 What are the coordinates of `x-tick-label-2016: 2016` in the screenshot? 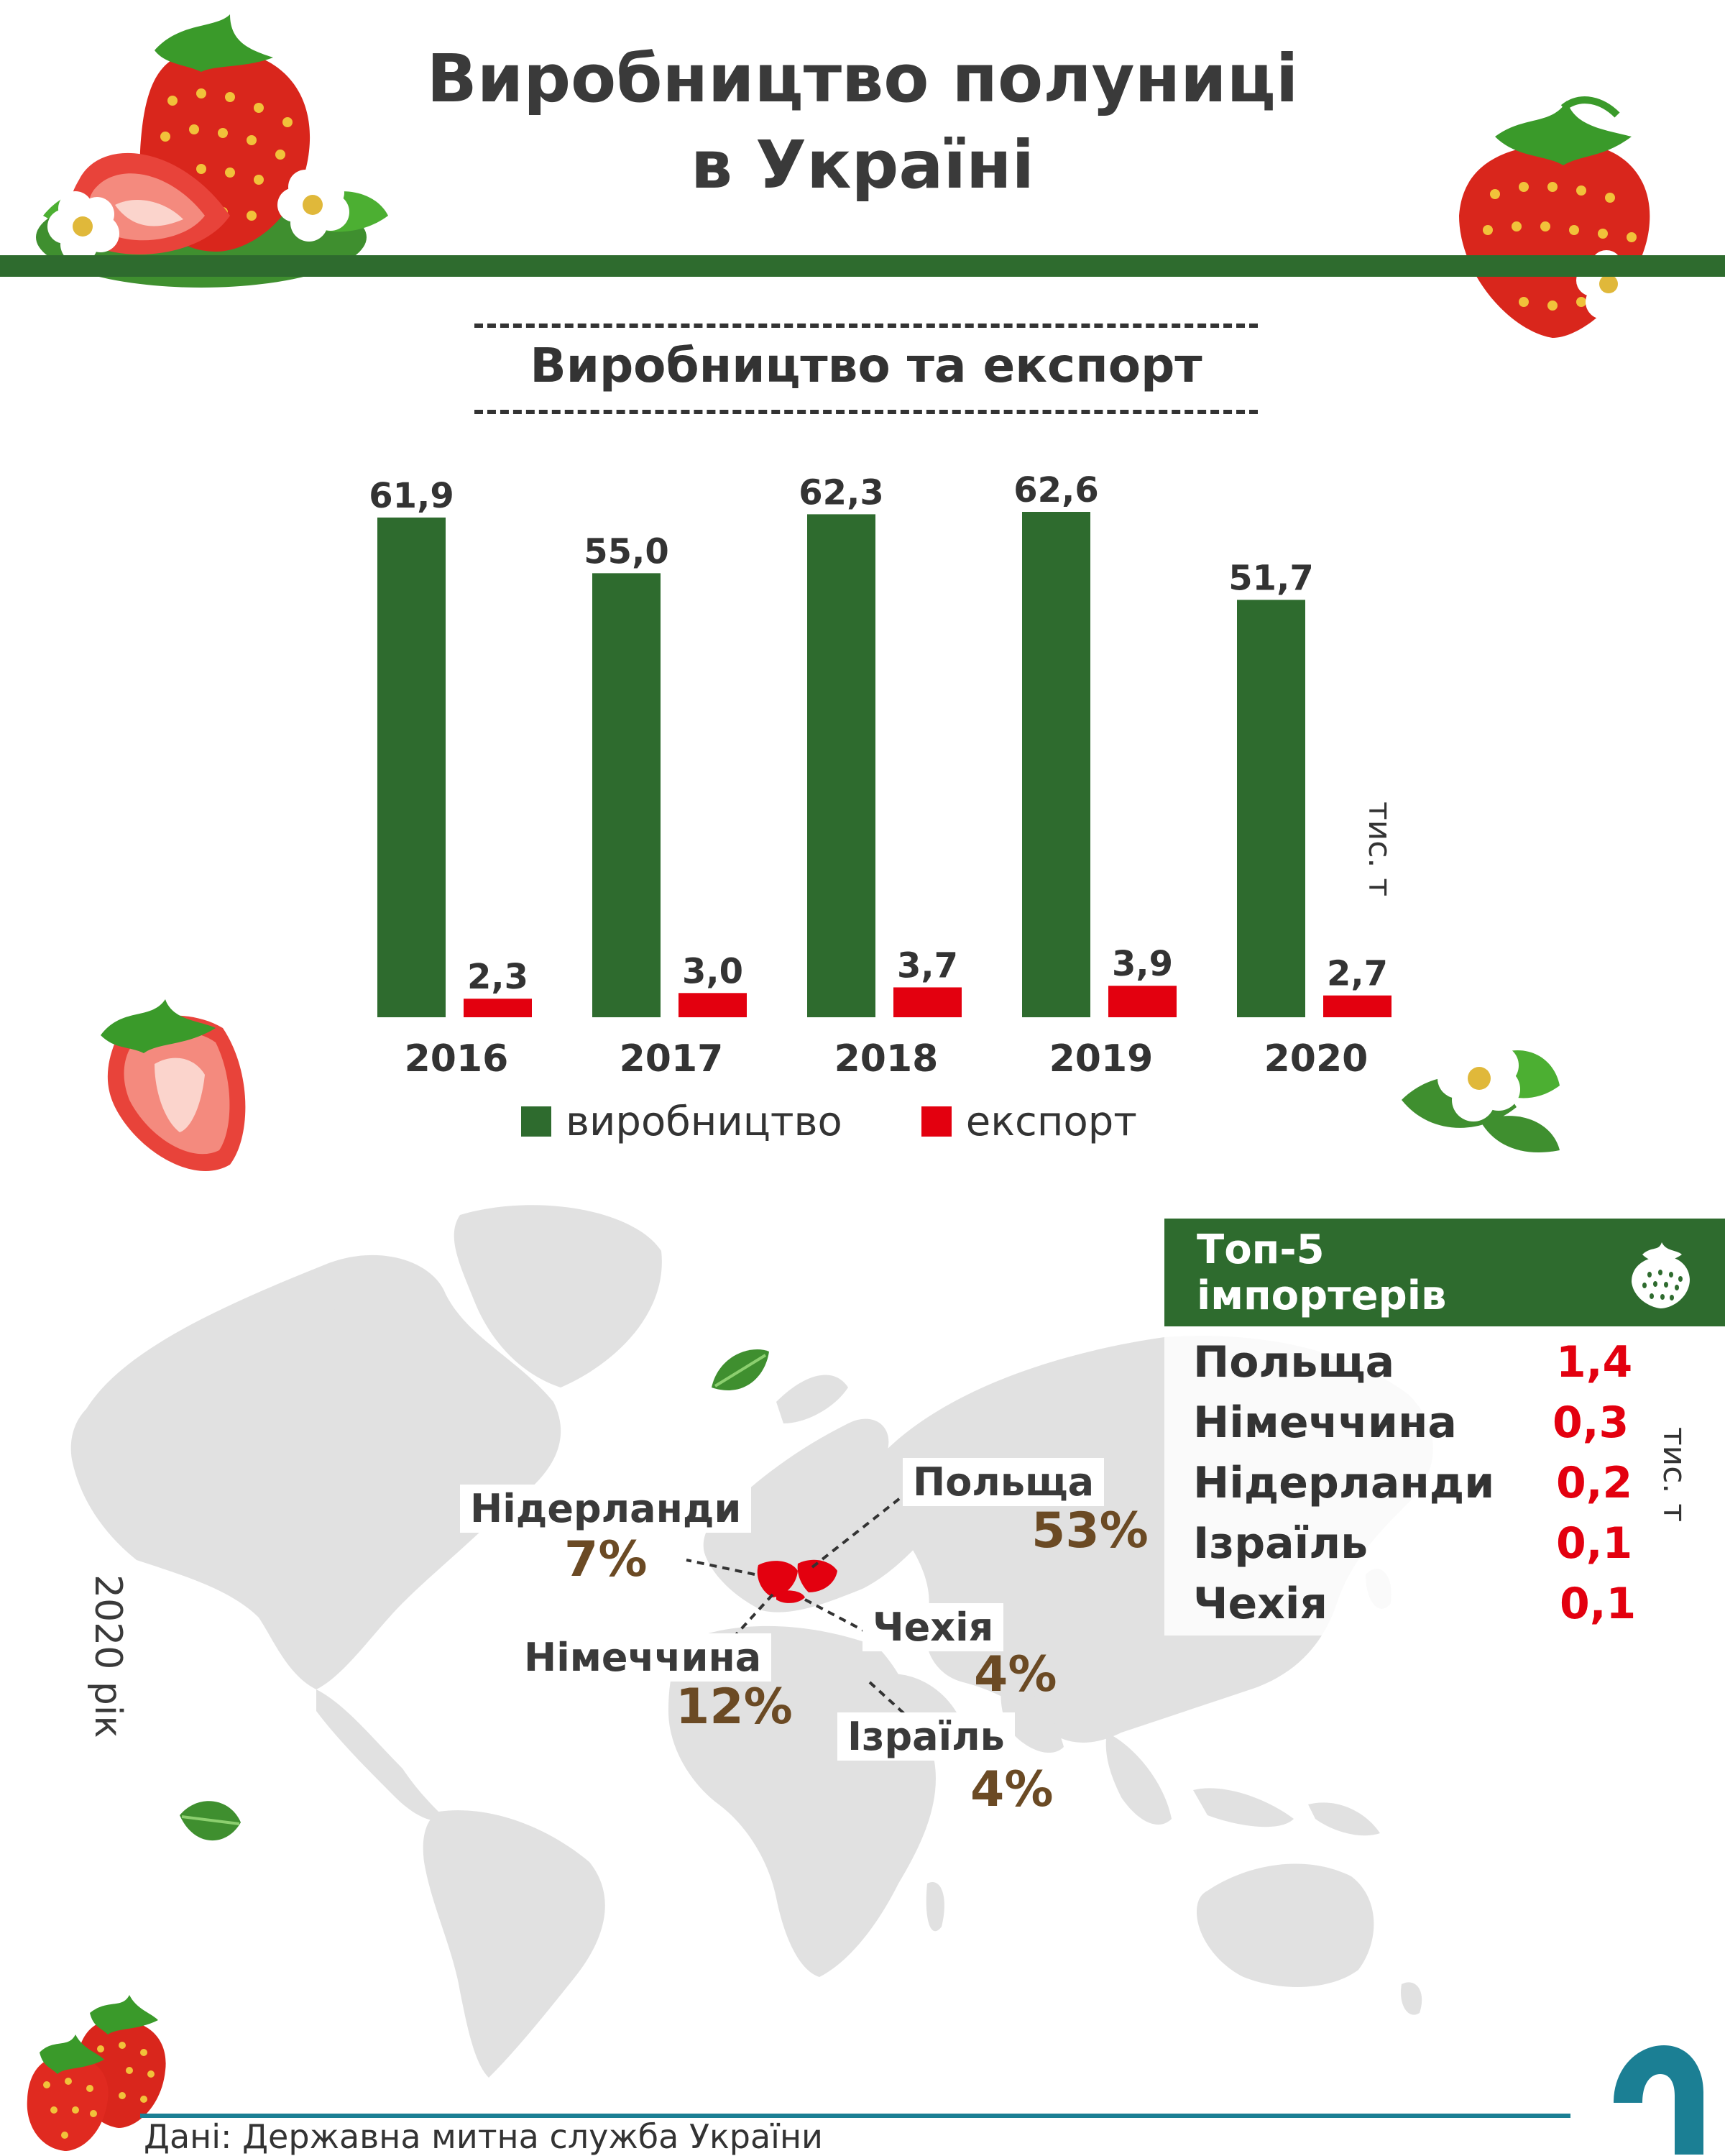 It's located at (457, 1059).